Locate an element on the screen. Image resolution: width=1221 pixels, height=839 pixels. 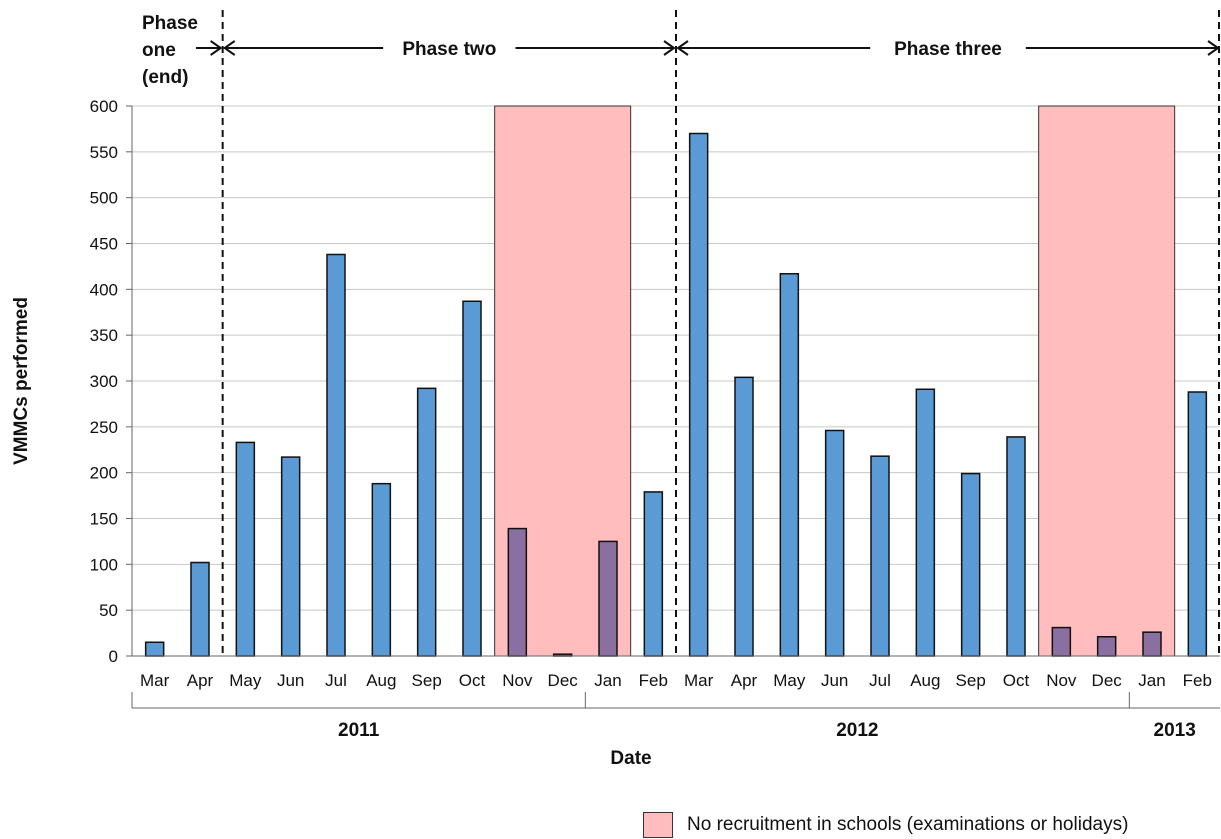
y-tick-label: 550 is located at coordinates (104, 152).